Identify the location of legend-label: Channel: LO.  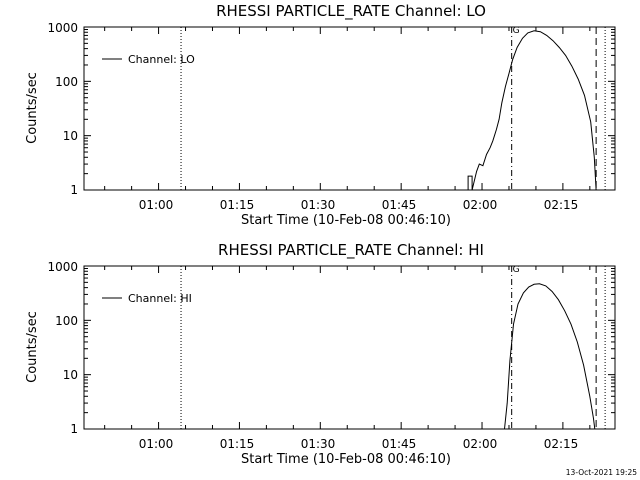
(161, 59).